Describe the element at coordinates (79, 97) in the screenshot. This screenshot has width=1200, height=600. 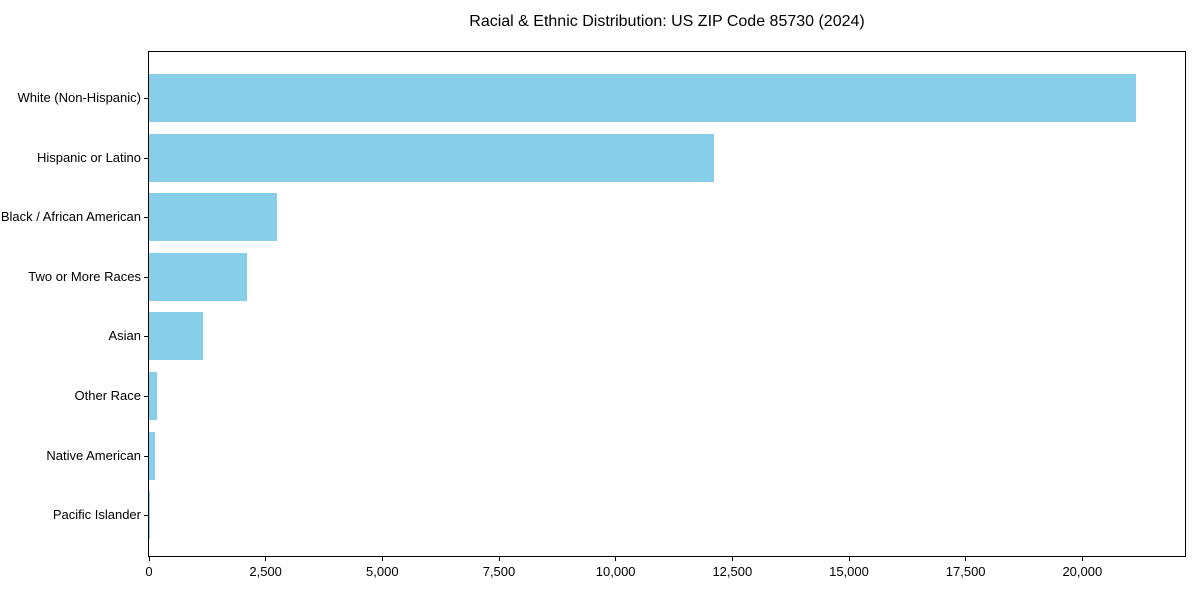
I see `y-axis-category-label: White (Non-Hispanic)` at that location.